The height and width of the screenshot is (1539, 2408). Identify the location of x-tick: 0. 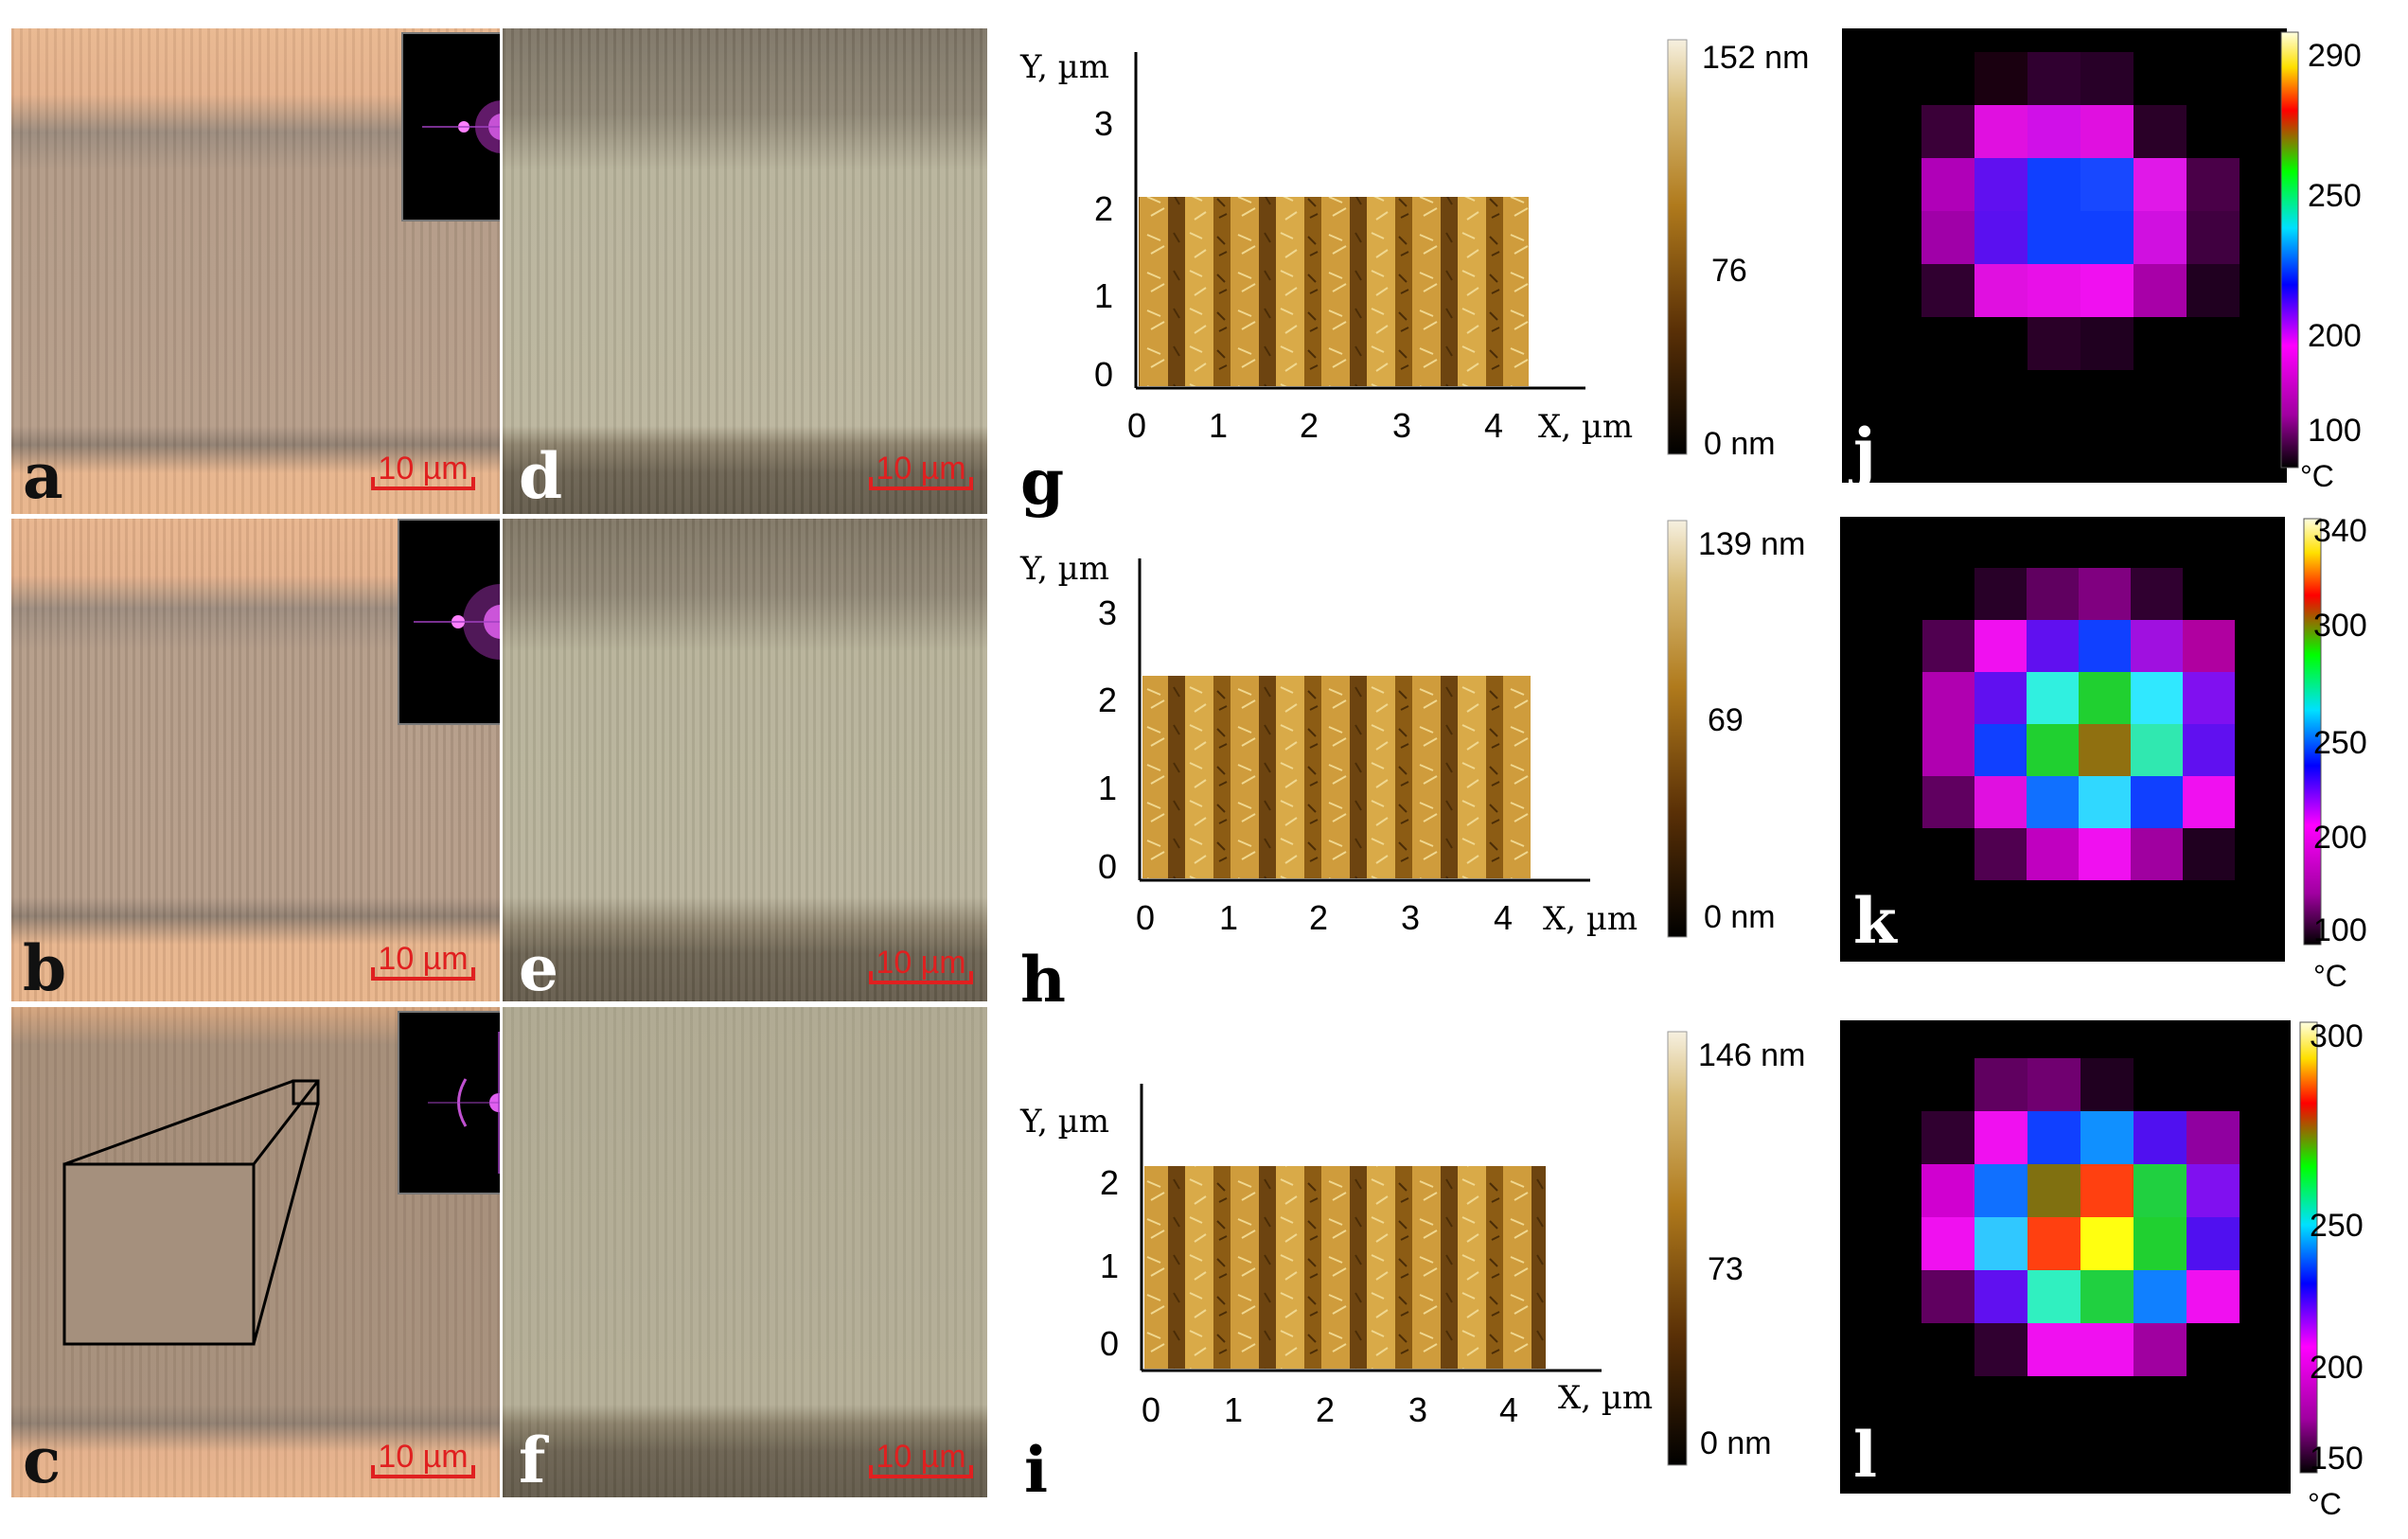
(1151, 1409).